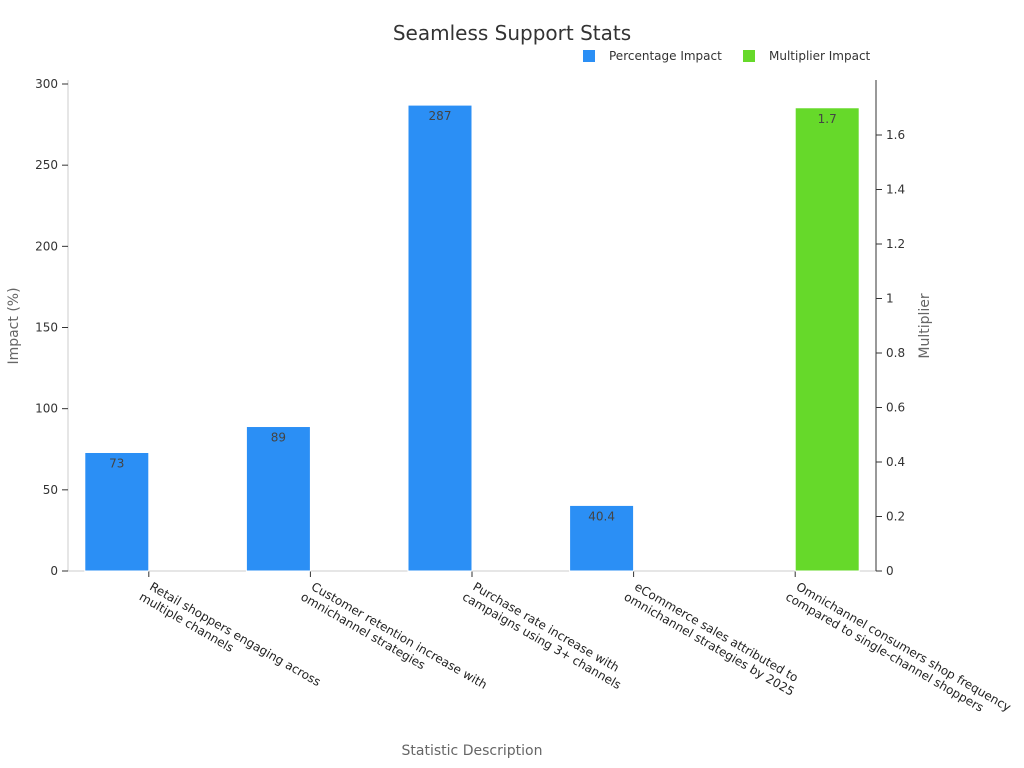  What do you see at coordinates (46, 246) in the screenshot?
I see `y-left-tick-label: 200` at bounding box center [46, 246].